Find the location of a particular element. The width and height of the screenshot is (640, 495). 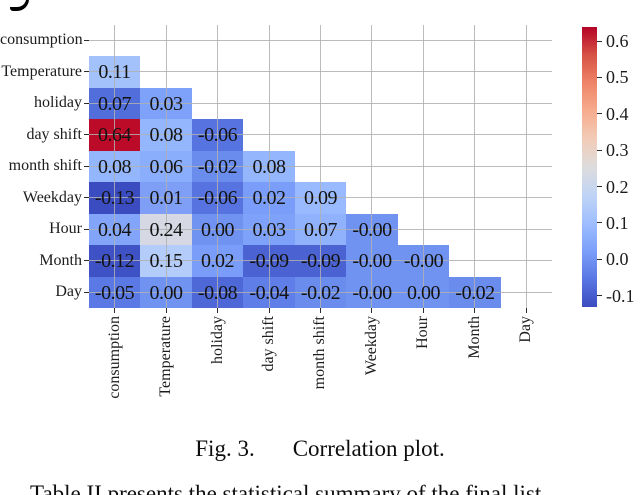

heatmap-cell-value: 0.11 is located at coordinates (114, 72).